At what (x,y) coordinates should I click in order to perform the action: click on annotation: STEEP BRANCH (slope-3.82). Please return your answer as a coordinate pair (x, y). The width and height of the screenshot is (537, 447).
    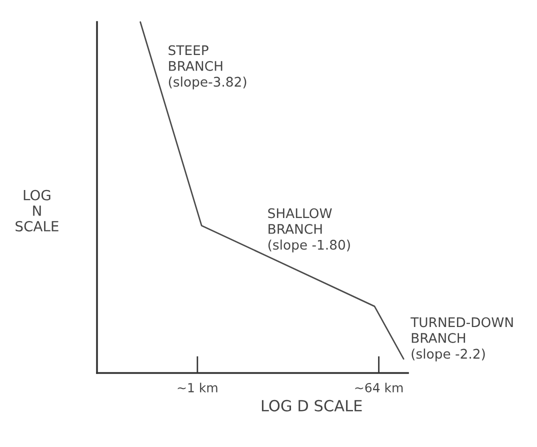
    Looking at the image, I should click on (207, 67).